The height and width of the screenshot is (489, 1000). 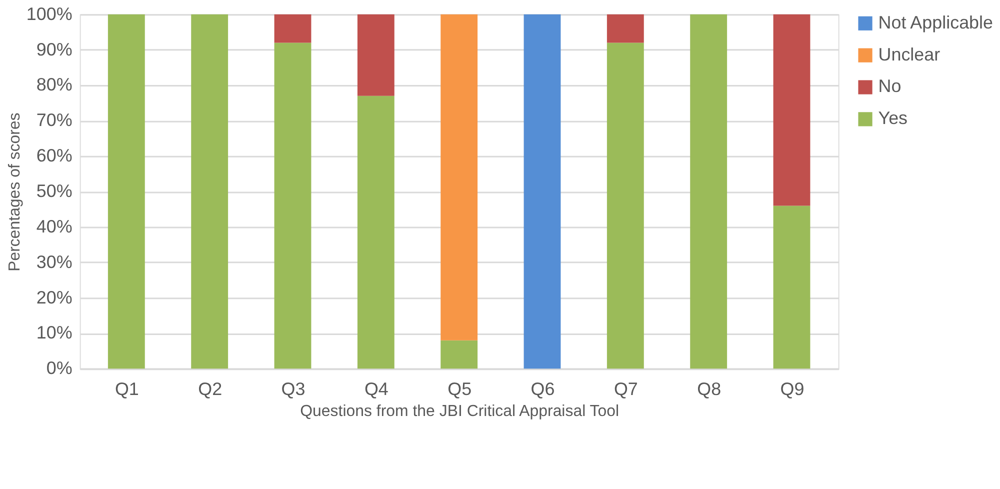 What do you see at coordinates (909, 54) in the screenshot?
I see `legend-label: Unclear` at bounding box center [909, 54].